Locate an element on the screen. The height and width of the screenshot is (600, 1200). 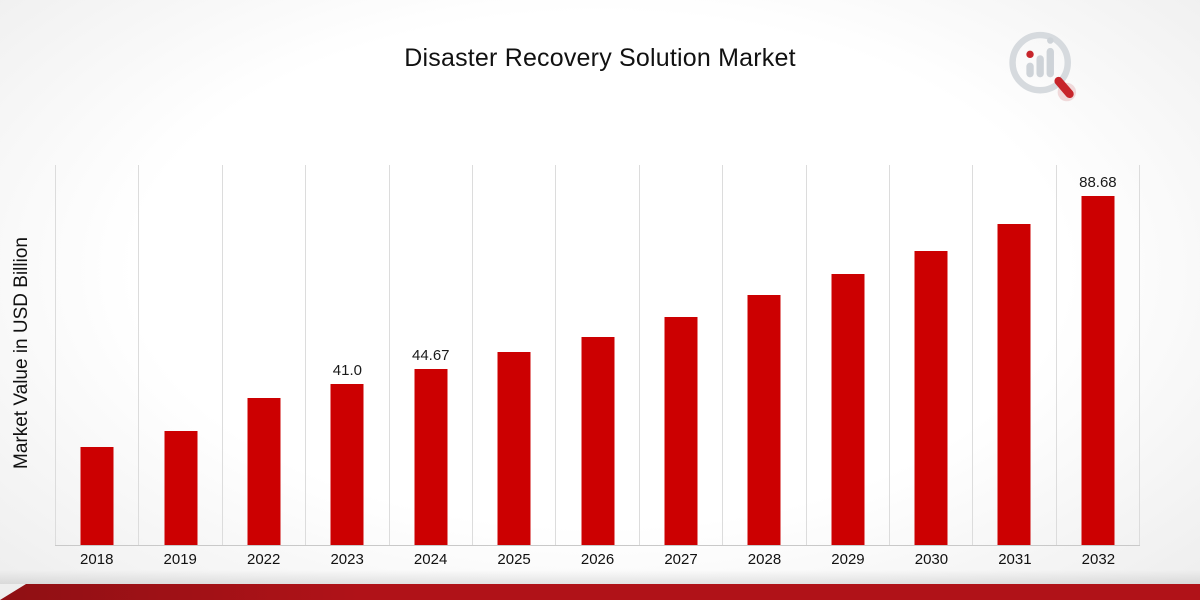
bar-2019 is located at coordinates (181, 488).